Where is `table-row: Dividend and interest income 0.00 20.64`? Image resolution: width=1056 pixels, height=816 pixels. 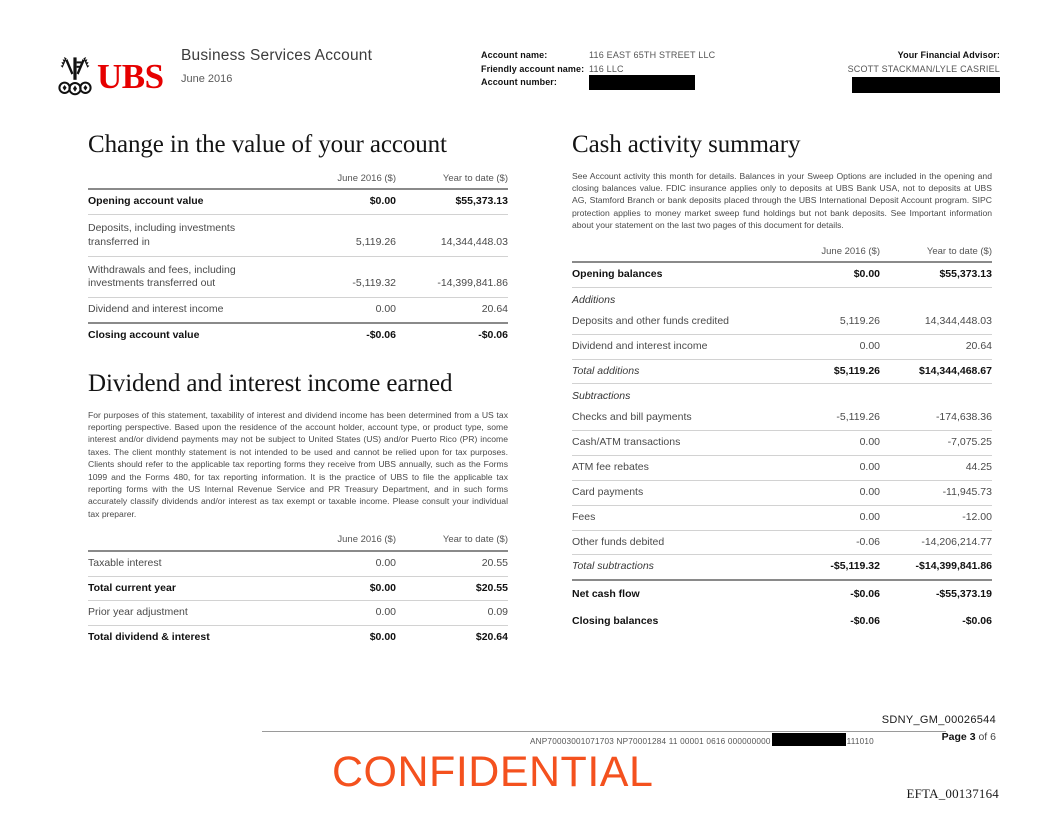
table-row: Dividend and interest income 0.00 20.64 is located at coordinates (782, 347).